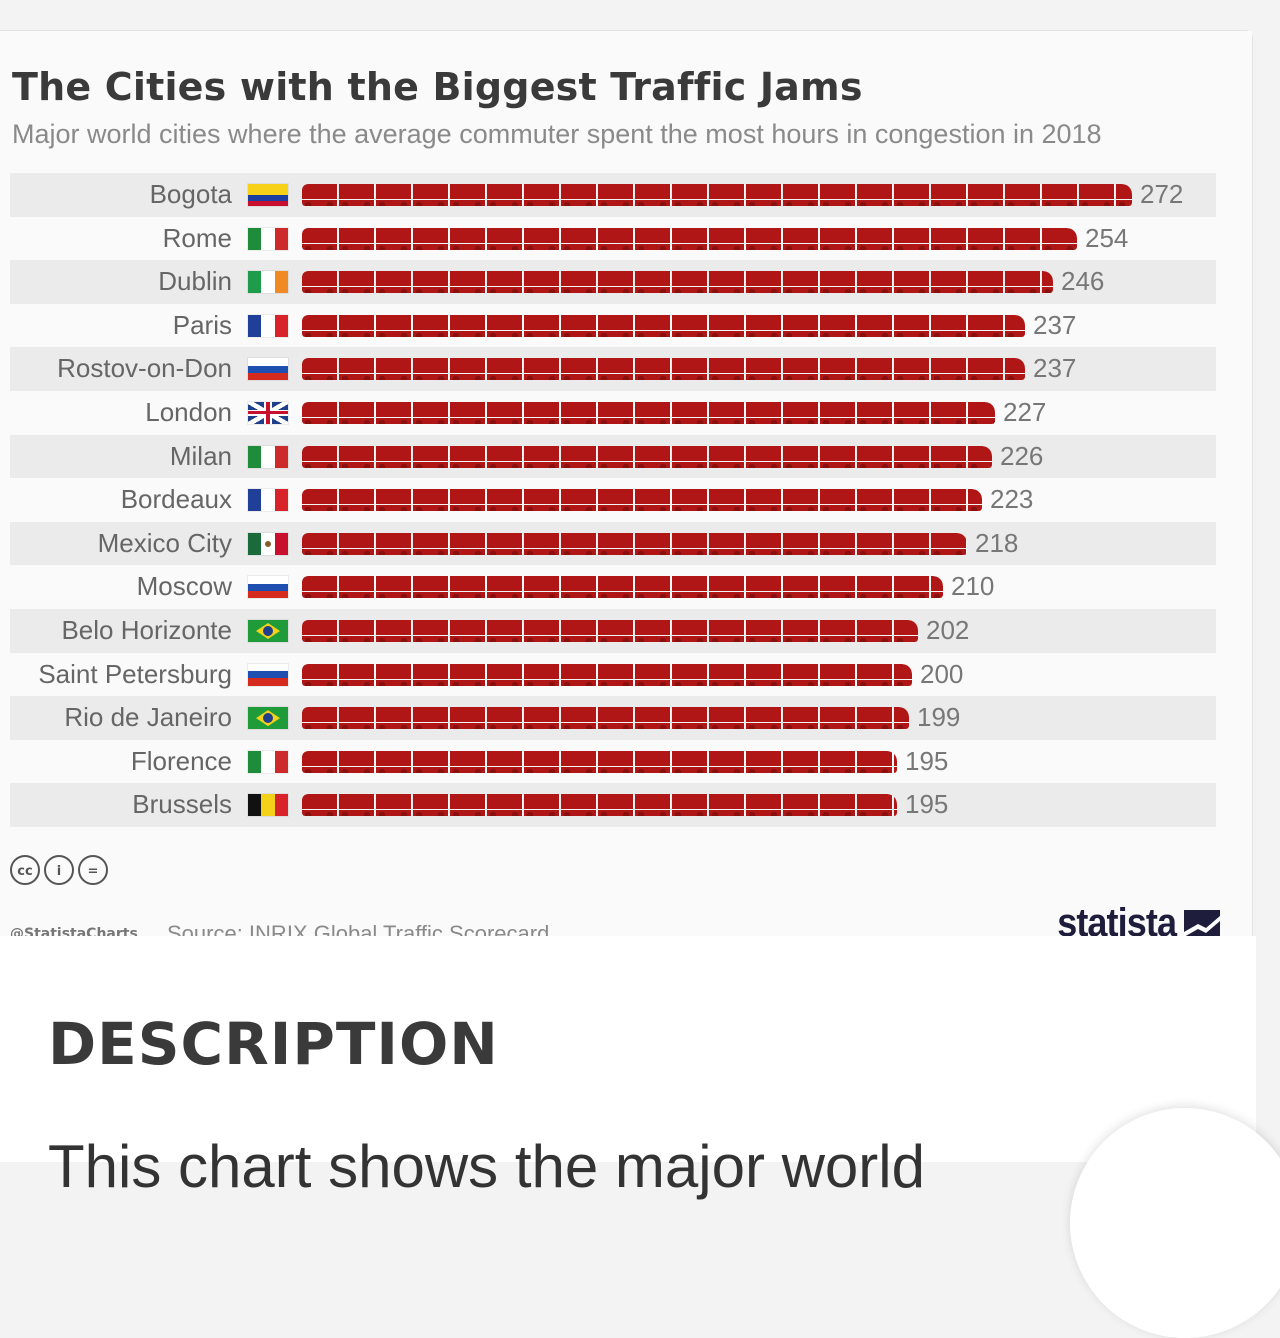 The image size is (1280, 1338). Describe the element at coordinates (1012, 499) in the screenshot. I see `value-label: 223` at that location.